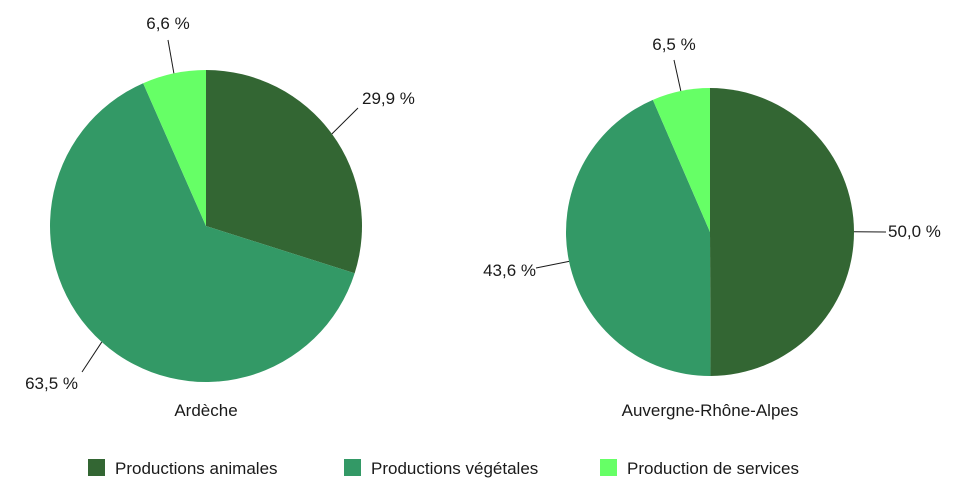 This screenshot has height=479, width=958. Describe the element at coordinates (677, 75) in the screenshot. I see `leader-line-auvergne-rhone-alpes-production-de-services` at that location.